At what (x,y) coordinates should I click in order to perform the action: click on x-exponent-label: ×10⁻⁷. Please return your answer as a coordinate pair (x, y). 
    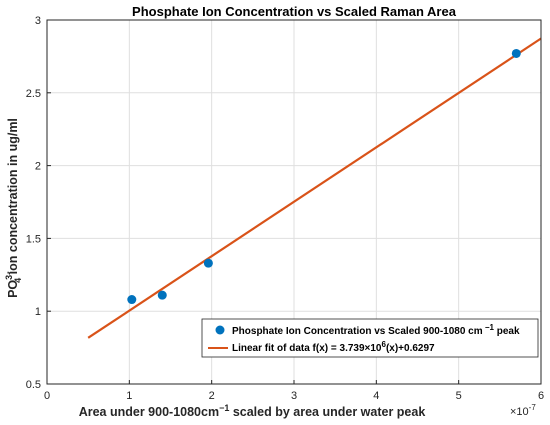
    Looking at the image, I should click on (523, 410).